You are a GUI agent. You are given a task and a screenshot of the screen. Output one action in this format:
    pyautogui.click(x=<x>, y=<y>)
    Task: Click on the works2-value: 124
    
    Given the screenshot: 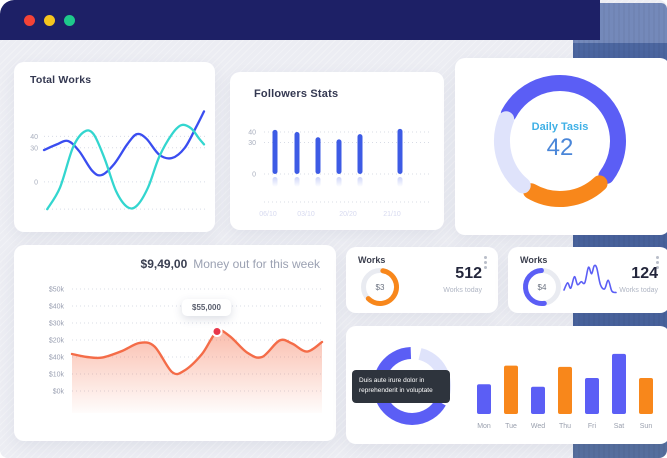 What is the action you would take?
    pyautogui.click(x=644, y=273)
    